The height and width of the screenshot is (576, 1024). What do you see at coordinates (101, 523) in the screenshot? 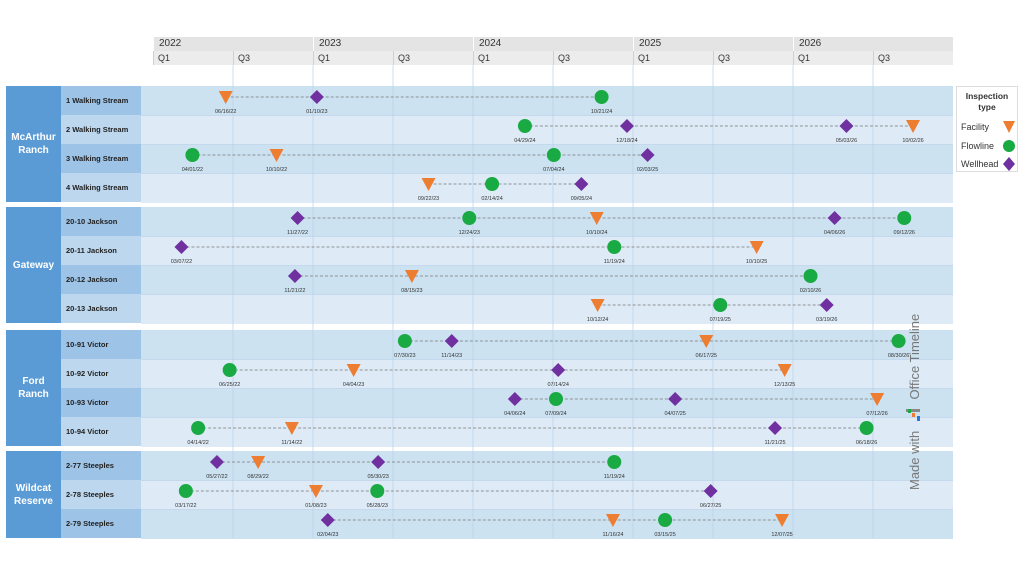
I see `row-label: 2-79 Steeples` at bounding box center [101, 523].